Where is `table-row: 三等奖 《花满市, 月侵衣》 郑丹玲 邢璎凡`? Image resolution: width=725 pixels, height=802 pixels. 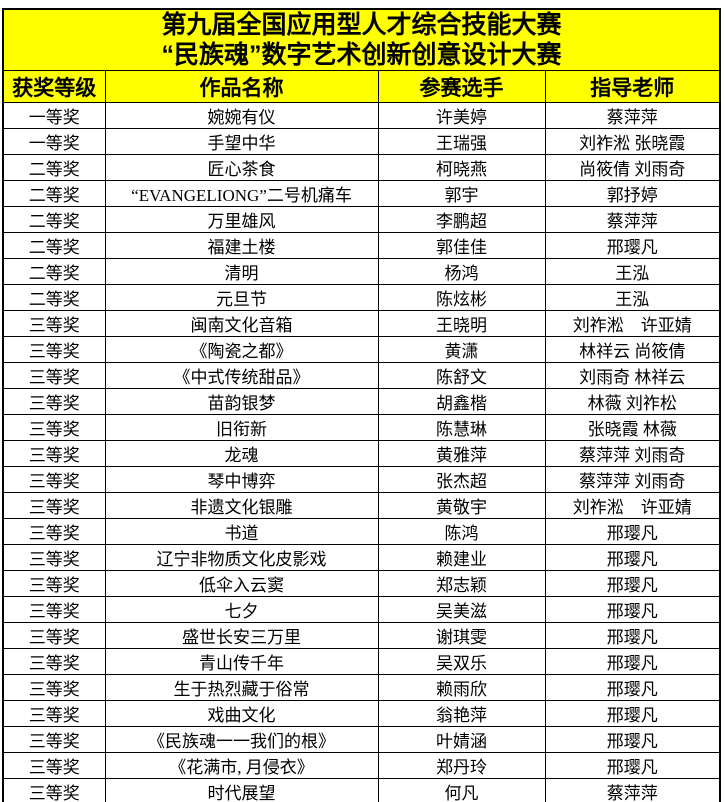 table-row: 三等奖 《花满市, 月侵衣》 郑丹玲 邢璎凡 is located at coordinates (361, 765).